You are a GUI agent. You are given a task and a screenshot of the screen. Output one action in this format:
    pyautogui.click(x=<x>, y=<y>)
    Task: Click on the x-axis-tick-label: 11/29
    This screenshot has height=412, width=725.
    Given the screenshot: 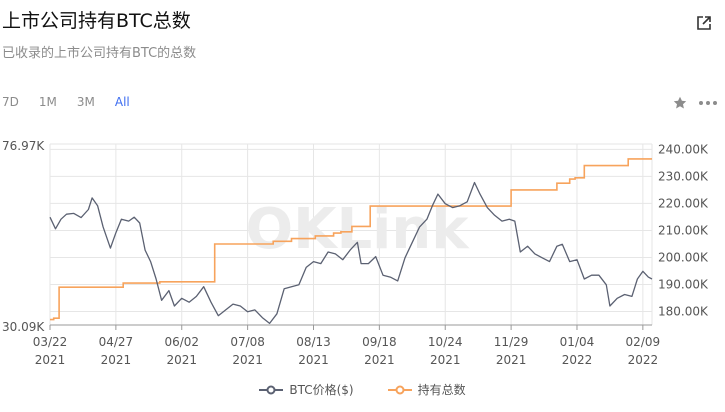 What is the action you would take?
    pyautogui.click(x=511, y=342)
    